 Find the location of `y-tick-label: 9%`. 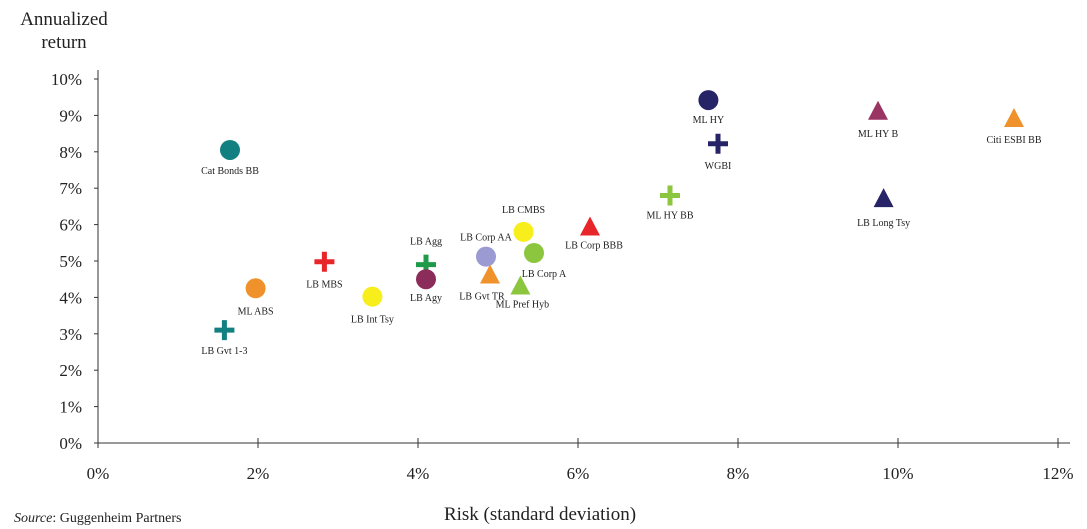

y-tick-label: 9% is located at coordinates (70, 115).